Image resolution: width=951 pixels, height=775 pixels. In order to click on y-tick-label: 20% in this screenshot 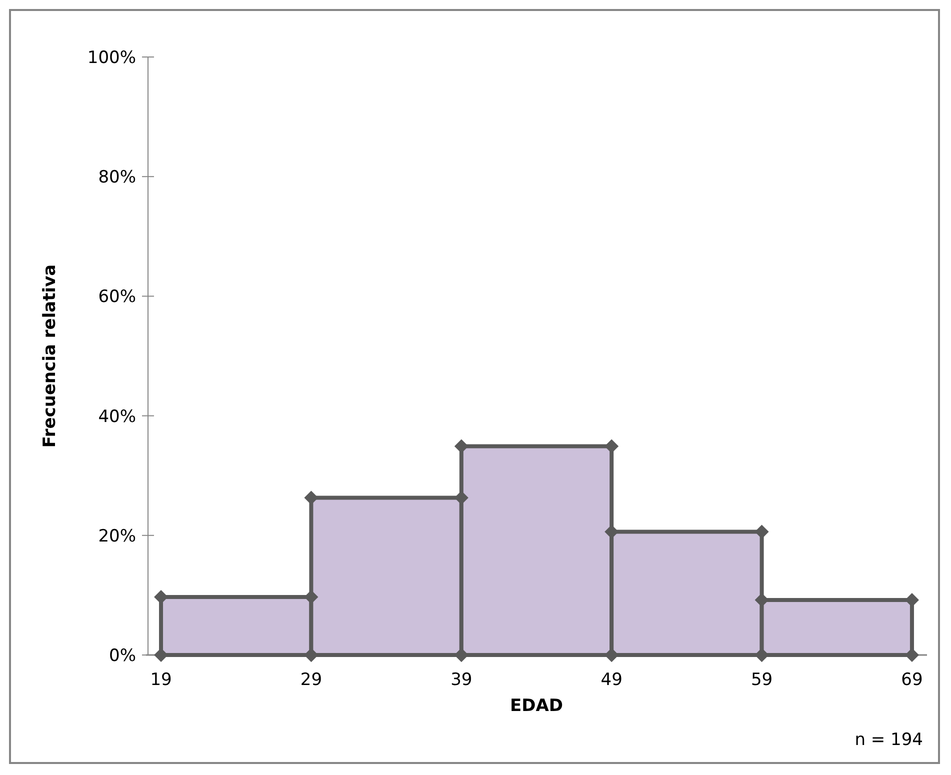, I will do `click(117, 536)`.